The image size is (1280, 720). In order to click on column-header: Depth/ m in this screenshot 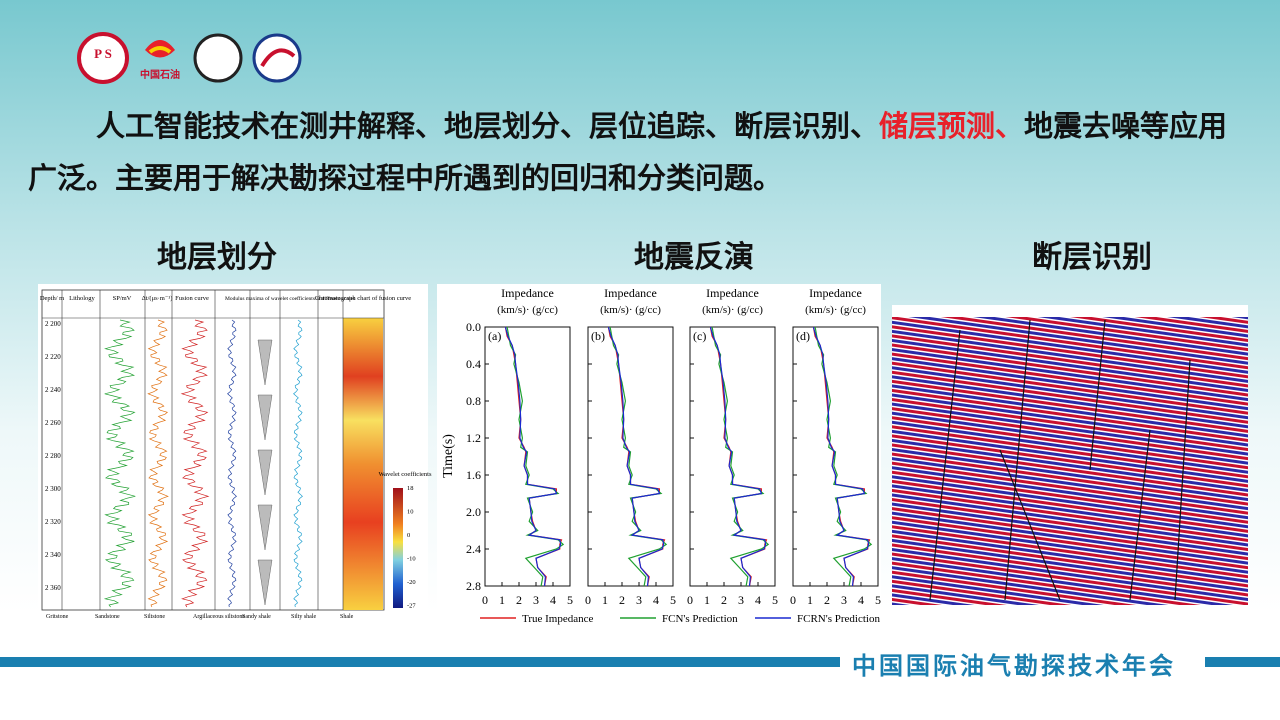, I will do `click(52, 298)`.